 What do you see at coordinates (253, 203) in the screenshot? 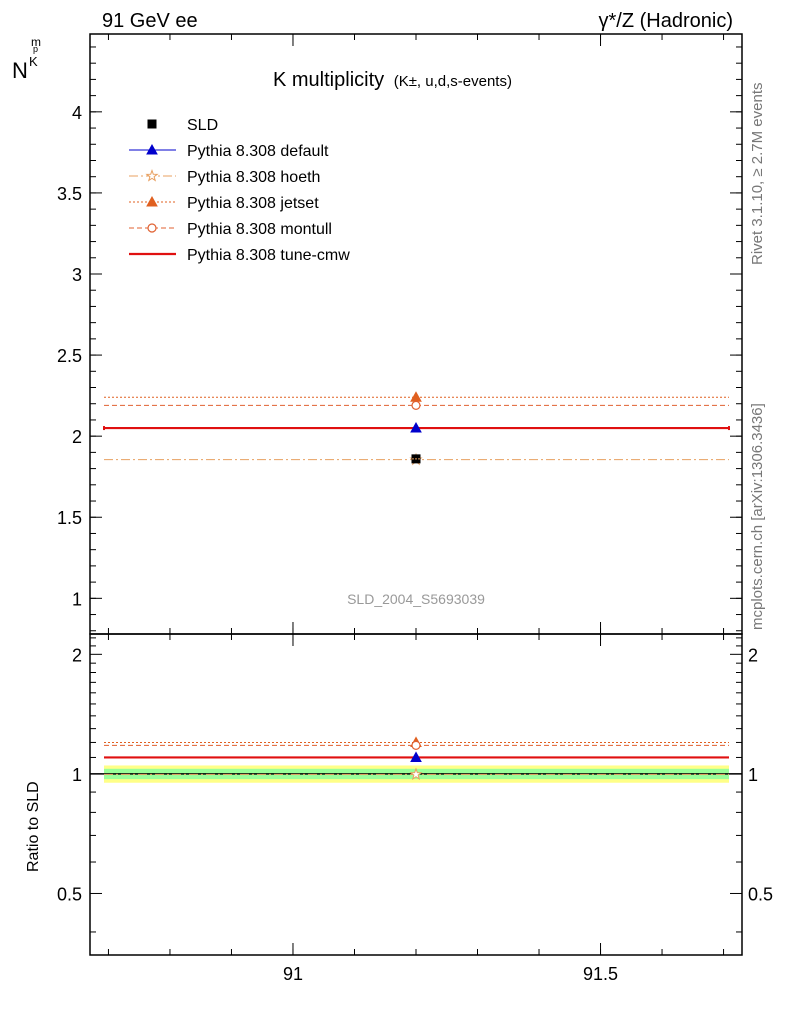
I see `legend-label-2: Pythia 8.308 jetset` at bounding box center [253, 203].